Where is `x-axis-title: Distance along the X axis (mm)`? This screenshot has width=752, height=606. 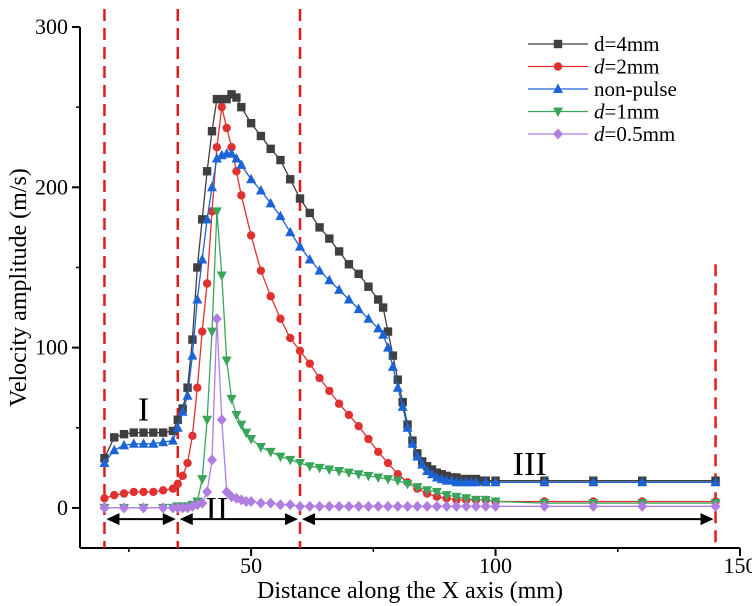 x-axis-title: Distance along the X axis (mm) is located at coordinates (410, 591).